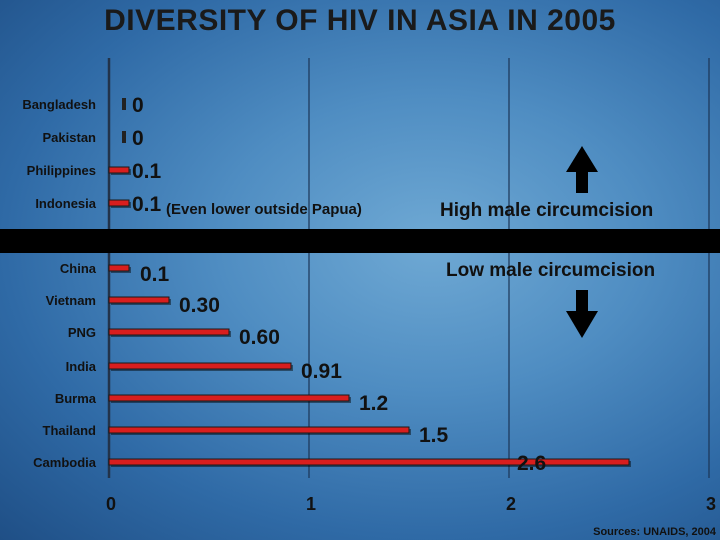 The image size is (720, 540). I want to click on low-circumcision-label: Low male circumcision, so click(550, 270).